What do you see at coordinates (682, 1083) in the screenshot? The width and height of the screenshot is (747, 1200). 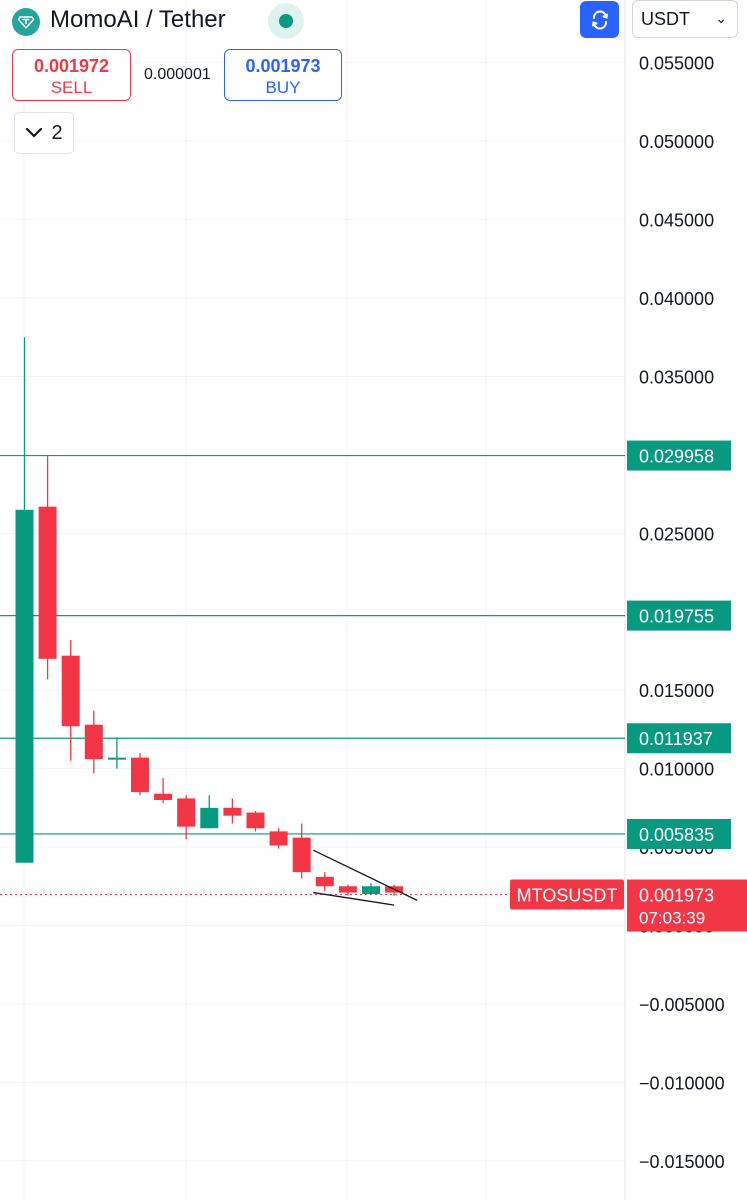 I see `y-tick-label: −0.010000` at bounding box center [682, 1083].